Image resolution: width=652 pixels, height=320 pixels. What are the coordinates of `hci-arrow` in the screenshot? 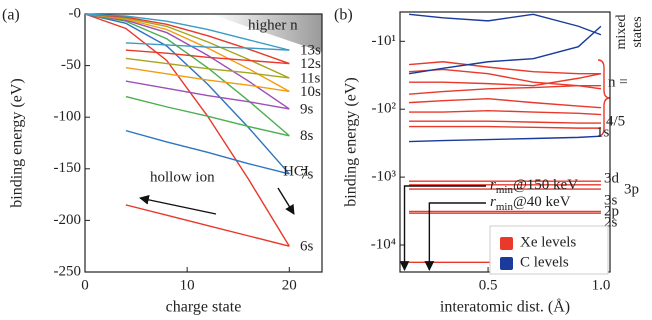 It's located at (286, 201).